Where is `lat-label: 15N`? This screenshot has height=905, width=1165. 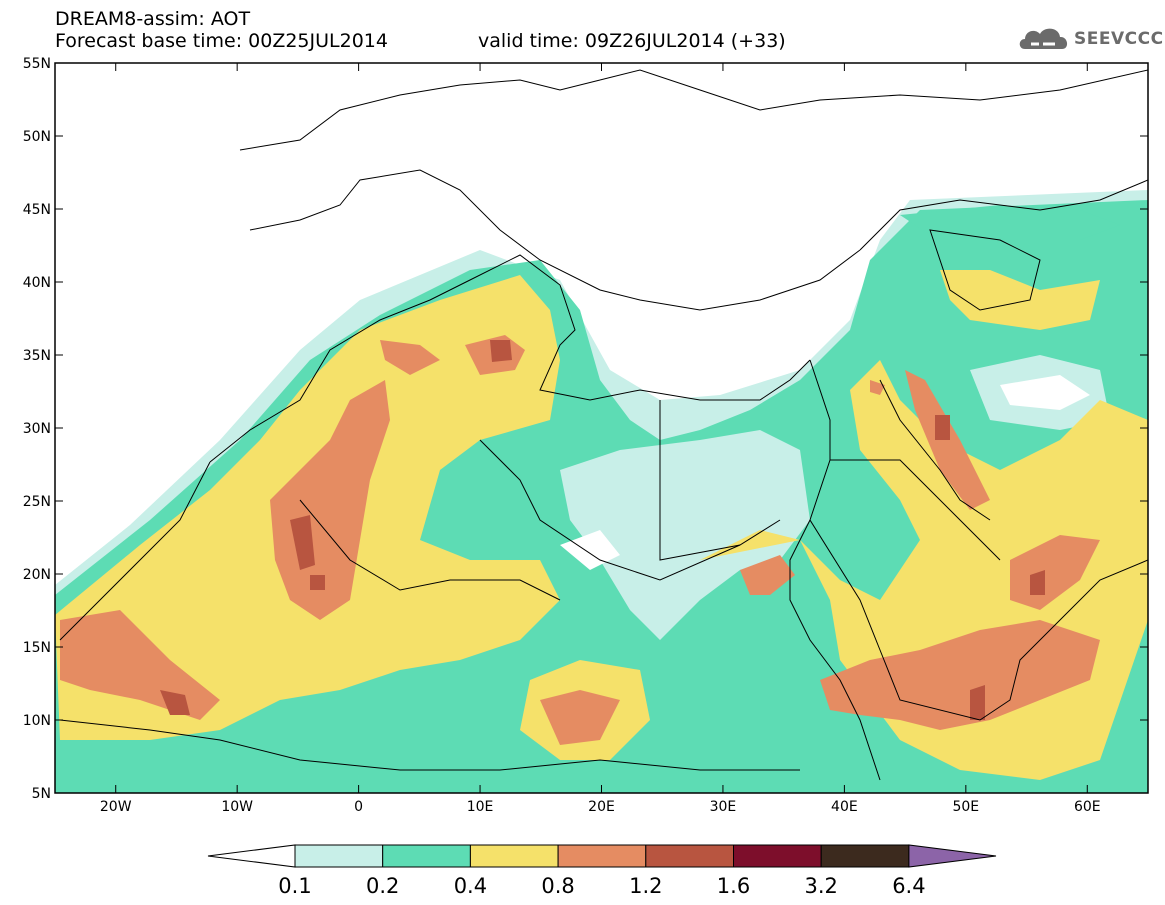 lat-label: 15N is located at coordinates (37, 648).